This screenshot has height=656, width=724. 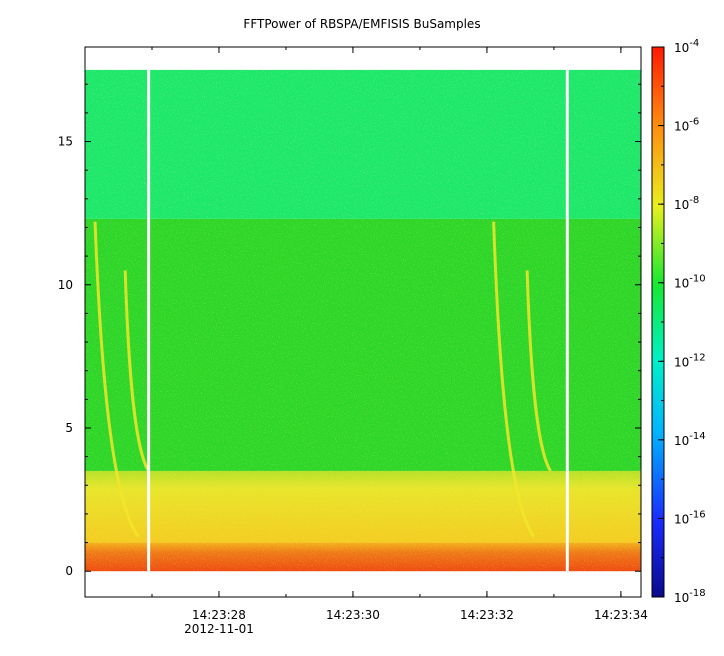 What do you see at coordinates (621, 615) in the screenshot?
I see `x-tick-label: 14:23:34` at bounding box center [621, 615].